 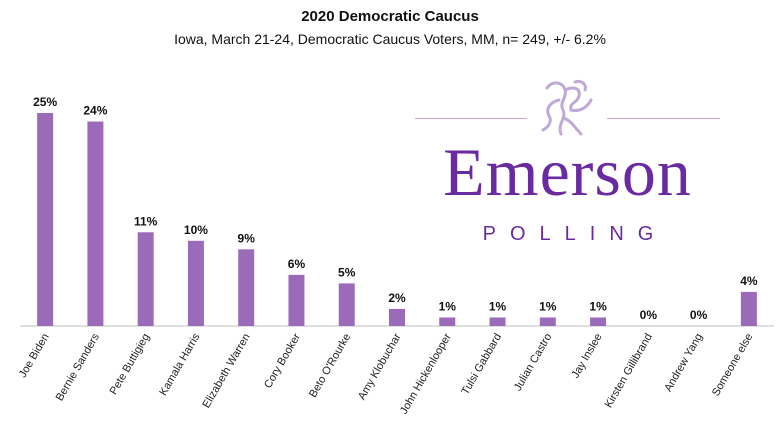 I want to click on x-tick-label: Pete Buttigieg, so click(x=130, y=364).